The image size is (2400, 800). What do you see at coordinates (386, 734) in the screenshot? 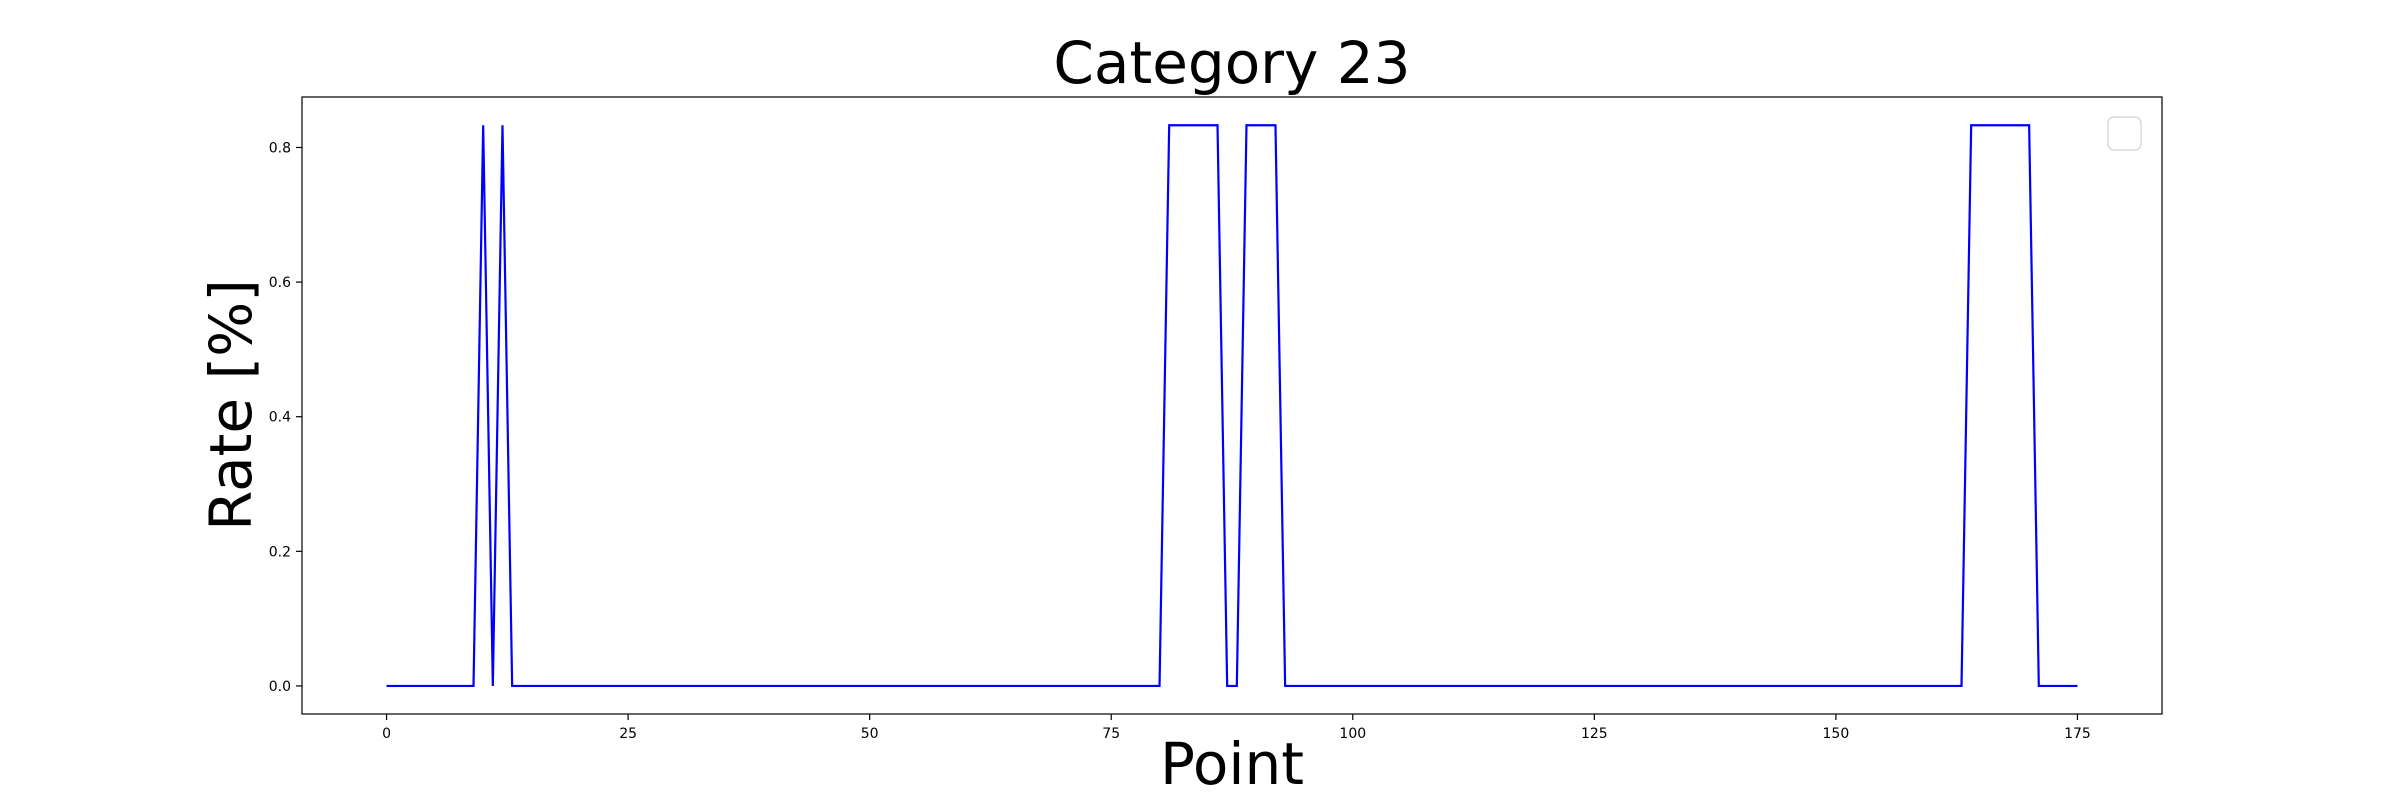
I see `x-tick-label: 0` at bounding box center [386, 734].